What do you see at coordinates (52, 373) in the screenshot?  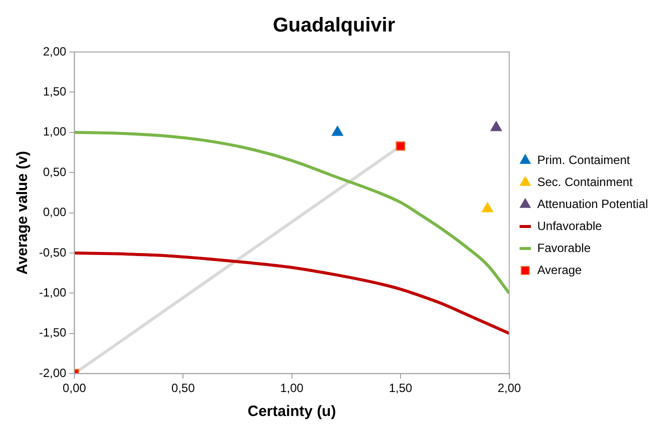 I see `y-tick-label: -2,00` at bounding box center [52, 373].